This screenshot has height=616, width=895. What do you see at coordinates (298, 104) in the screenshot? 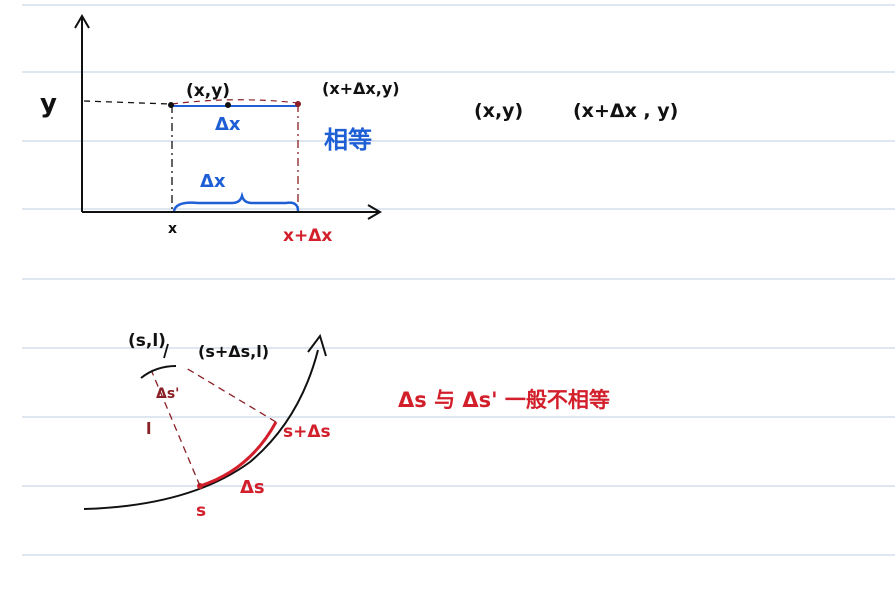
I see `point-right-dot` at bounding box center [298, 104].